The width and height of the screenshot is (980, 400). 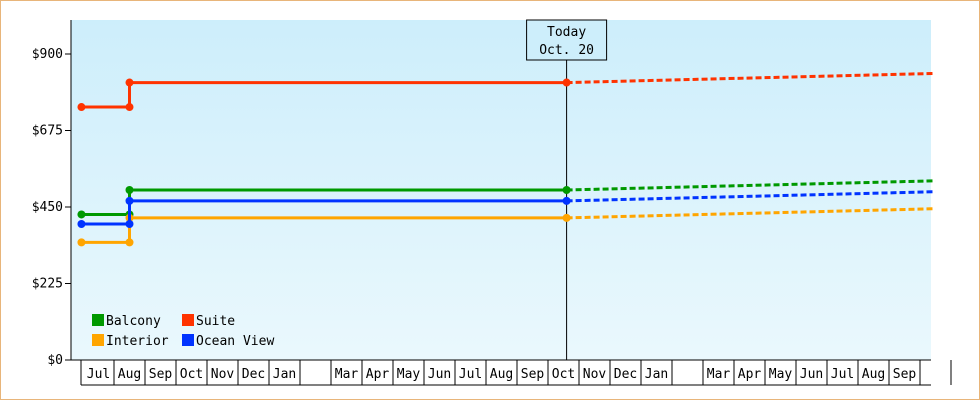 I want to click on legend-label-suite: Suite, so click(x=215, y=321).